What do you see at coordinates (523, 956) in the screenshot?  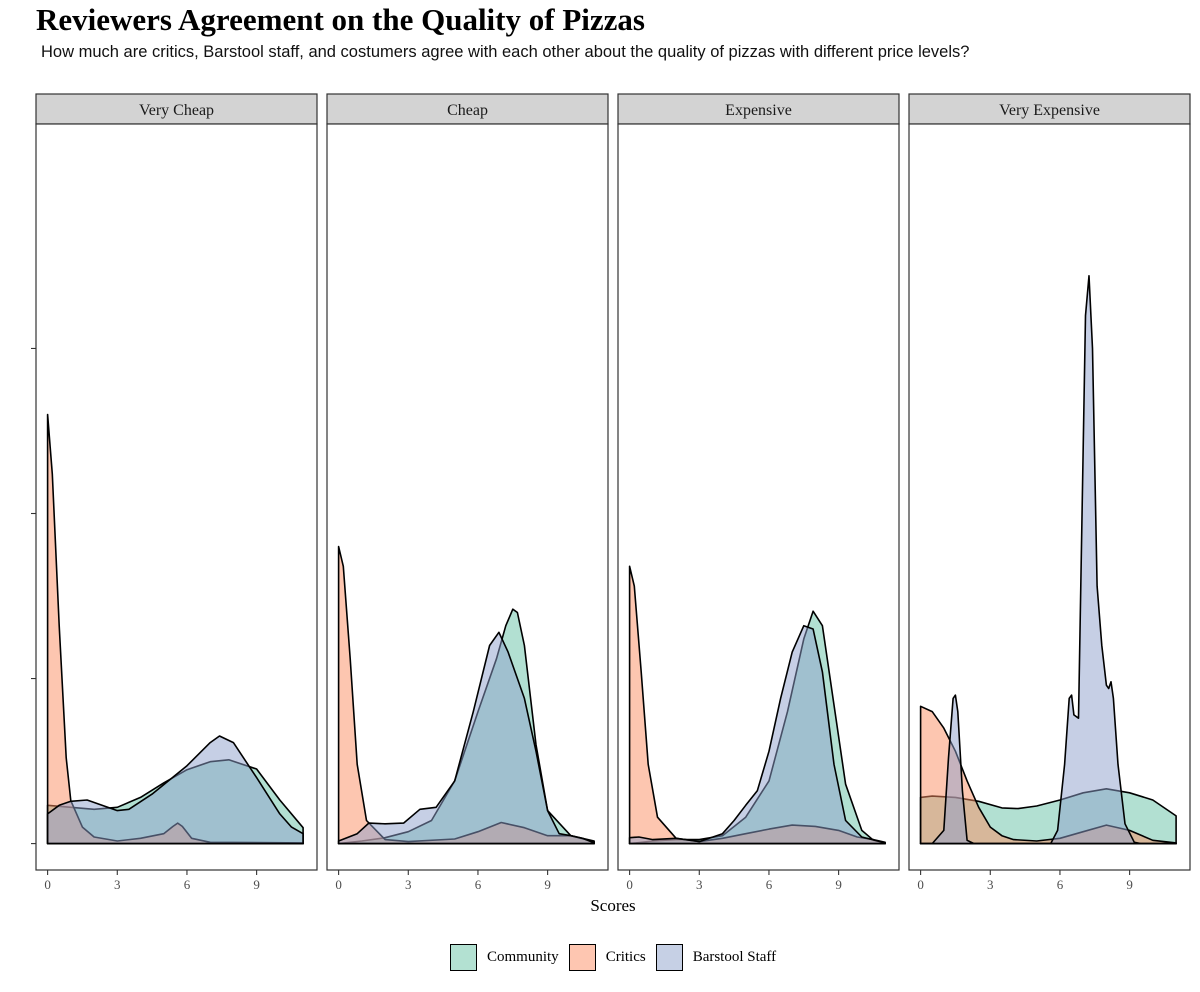 I see `legend-label-community: Community` at bounding box center [523, 956].